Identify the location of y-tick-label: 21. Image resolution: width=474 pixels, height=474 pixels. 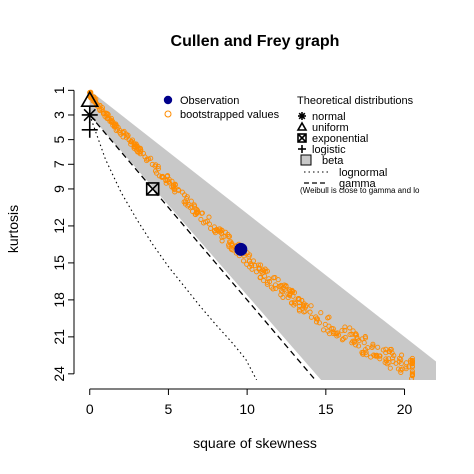
(59, 337).